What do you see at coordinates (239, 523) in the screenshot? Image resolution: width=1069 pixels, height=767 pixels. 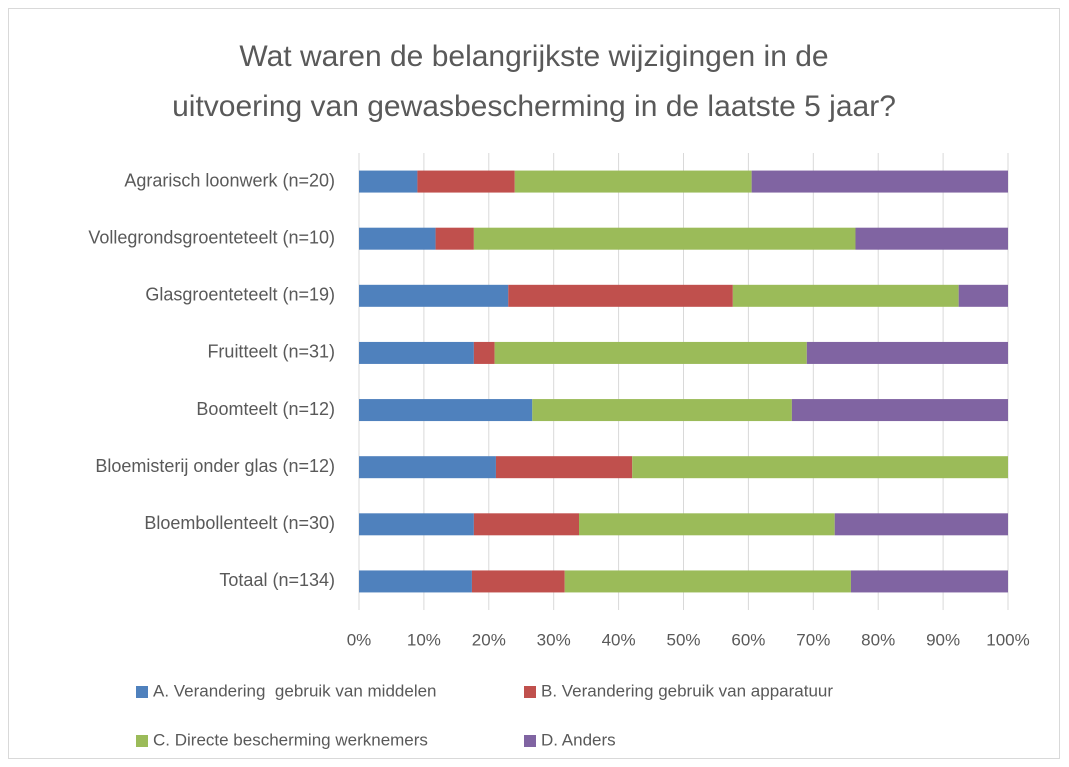 I see `y-tick-label: Bloembollenteelt (n=30)` at bounding box center [239, 523].